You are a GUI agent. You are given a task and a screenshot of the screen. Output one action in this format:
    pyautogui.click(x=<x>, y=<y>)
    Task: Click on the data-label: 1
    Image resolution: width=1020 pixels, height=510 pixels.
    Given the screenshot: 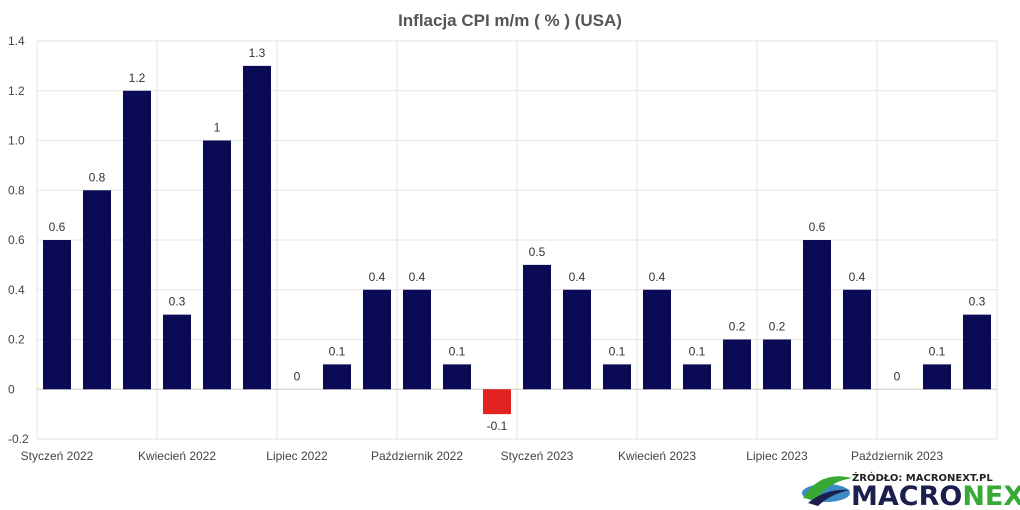 What is the action you would take?
    pyautogui.click(x=217, y=128)
    